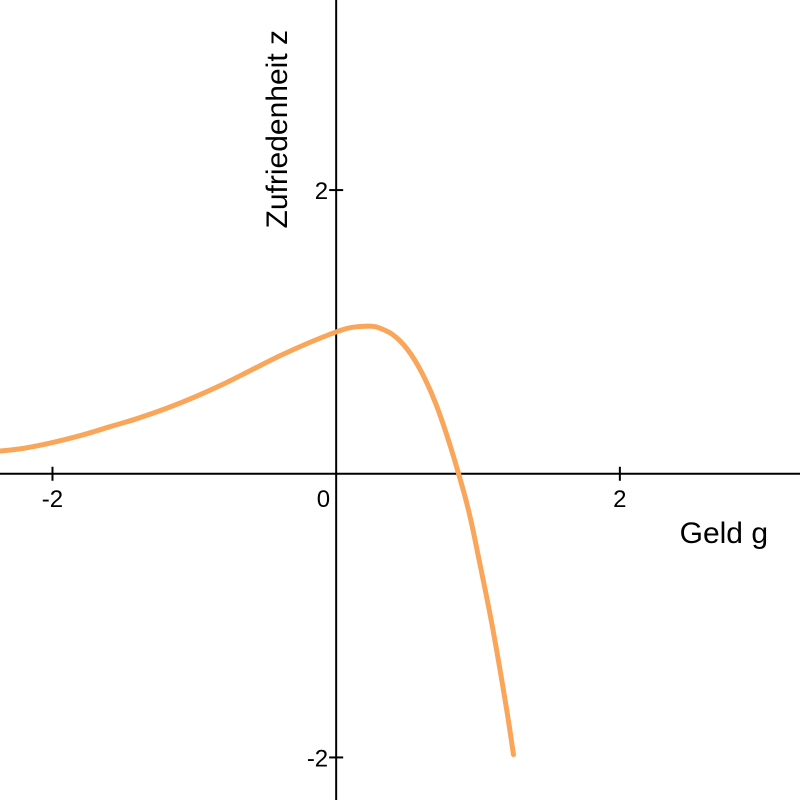 The image size is (800, 800). I want to click on x-tick-label: 2, so click(619, 499).